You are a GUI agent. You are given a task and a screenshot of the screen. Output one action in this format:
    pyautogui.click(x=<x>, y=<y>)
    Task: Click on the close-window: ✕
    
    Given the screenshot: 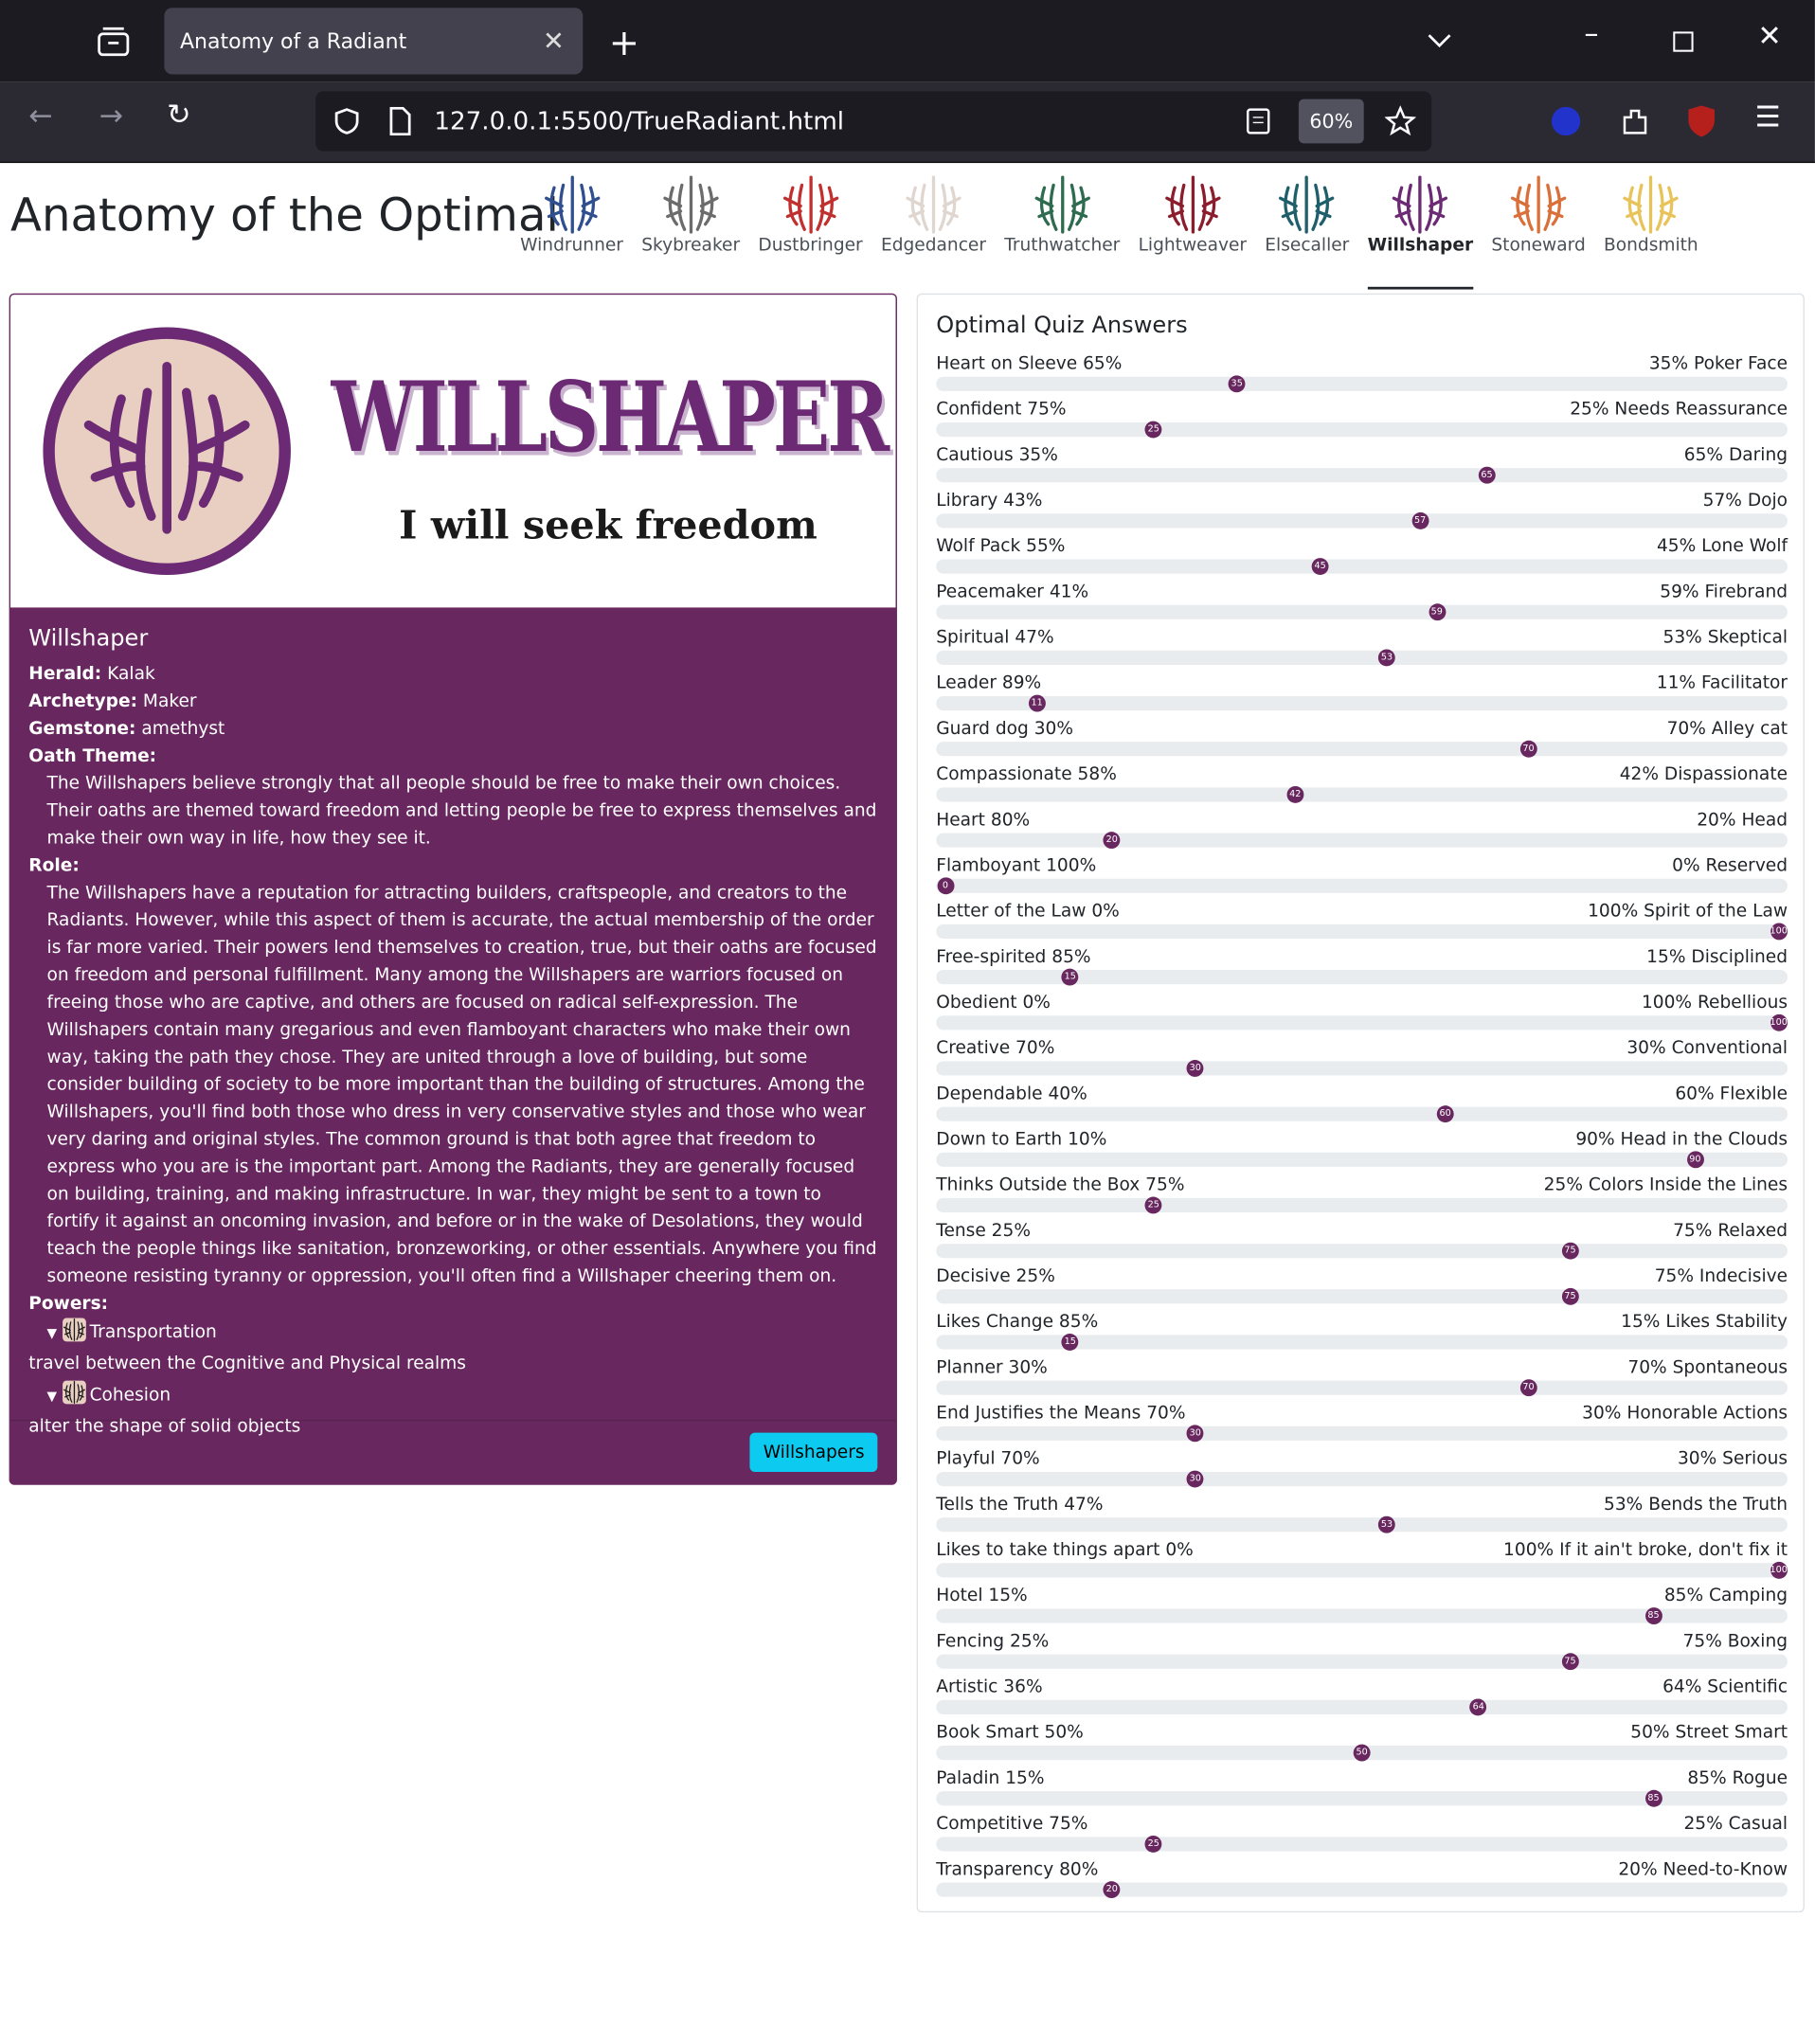 What is the action you would take?
    pyautogui.click(x=1769, y=37)
    